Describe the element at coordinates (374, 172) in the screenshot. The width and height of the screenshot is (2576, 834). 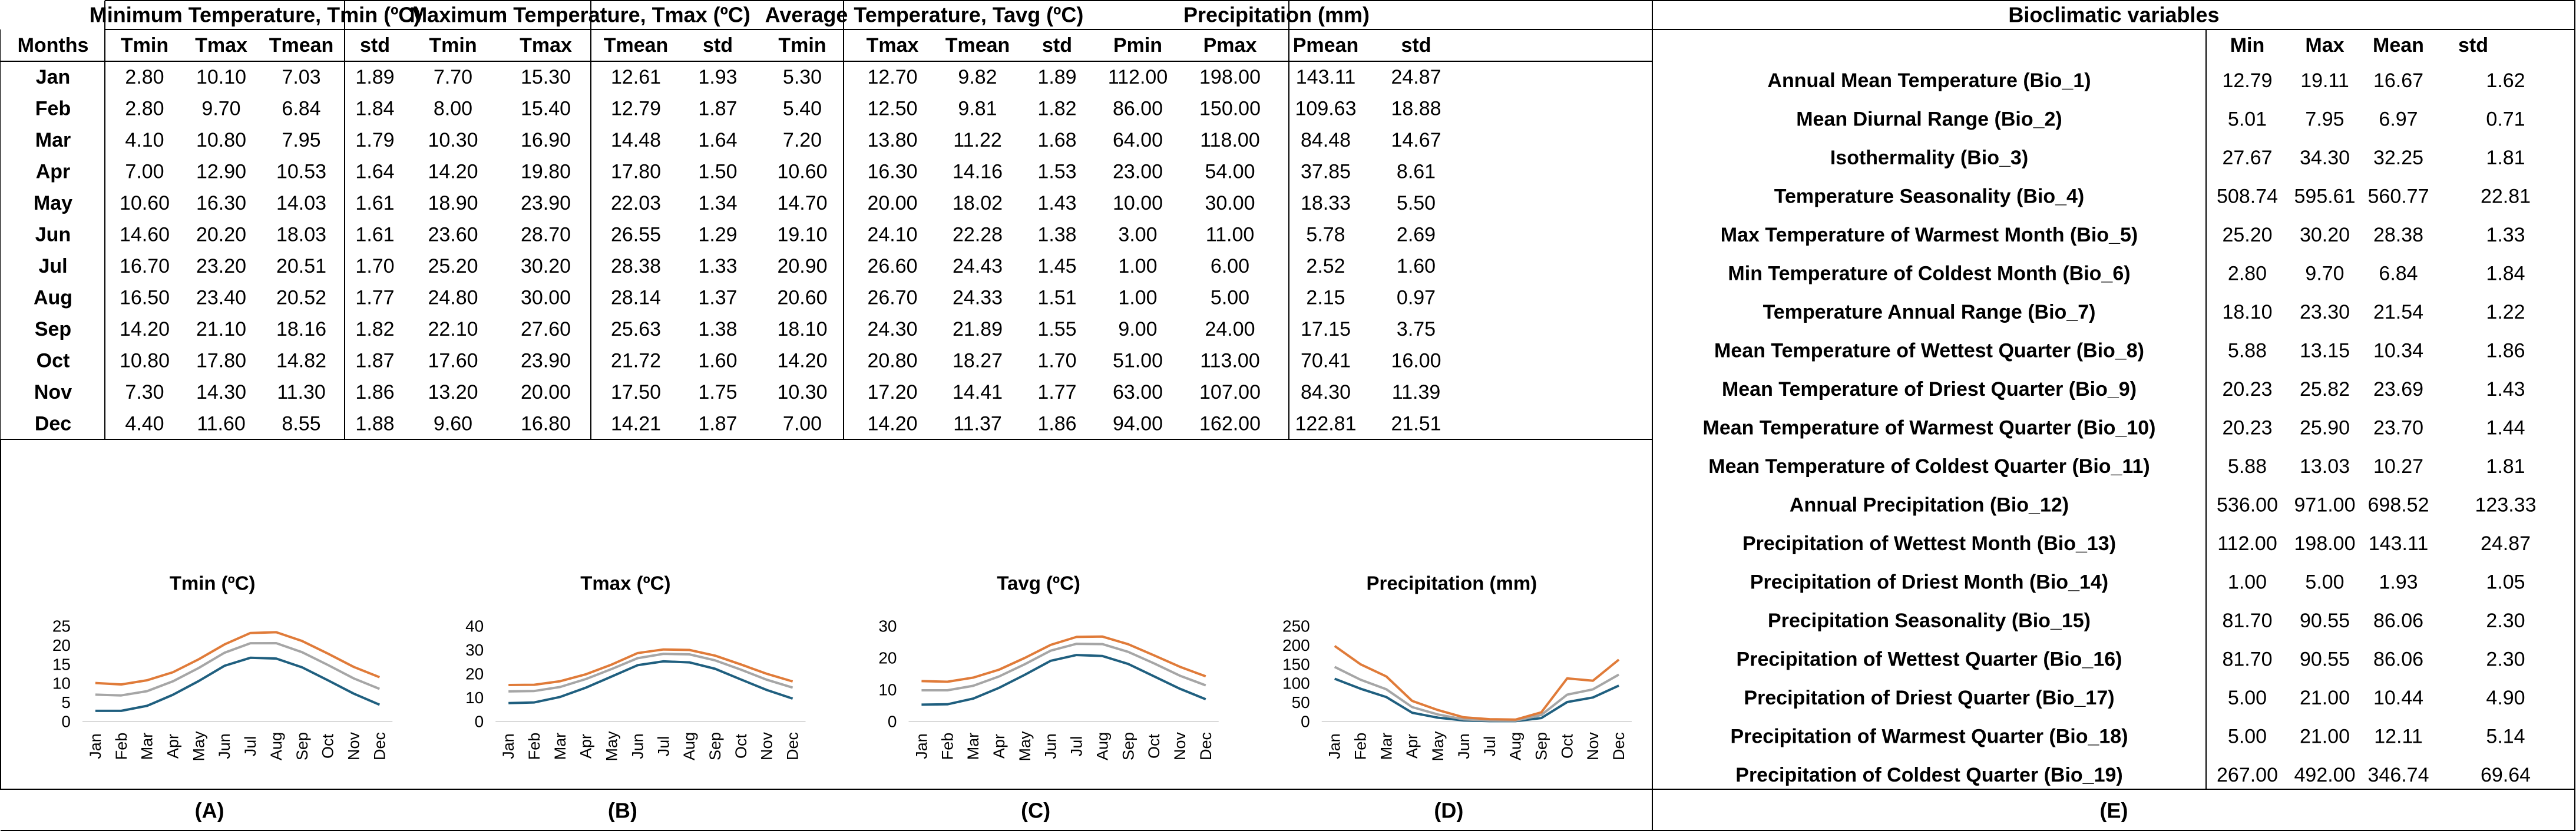
I see `table-cell: 1.64` at that location.